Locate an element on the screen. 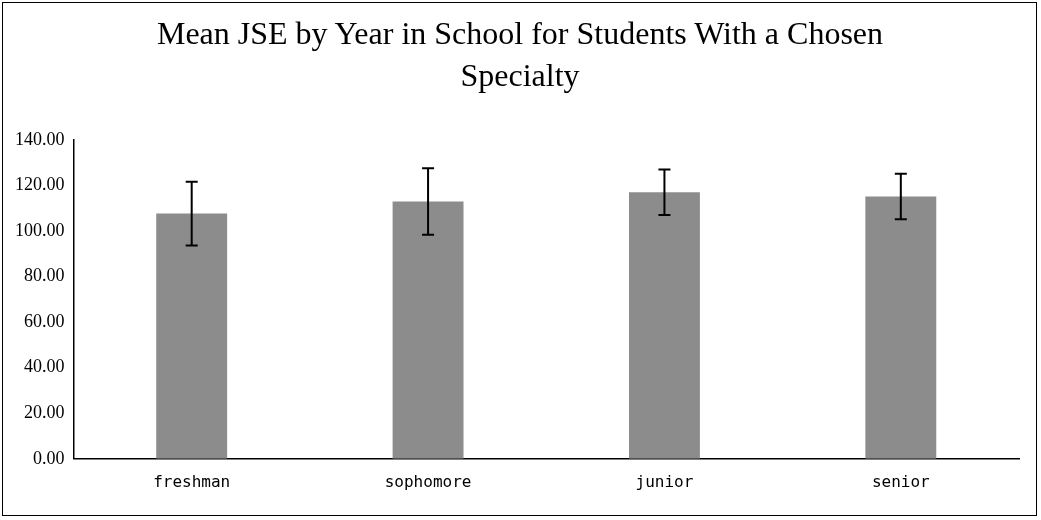 This screenshot has width=1041, height=520. y-tick-label: 120.00 is located at coordinates (40, 184).